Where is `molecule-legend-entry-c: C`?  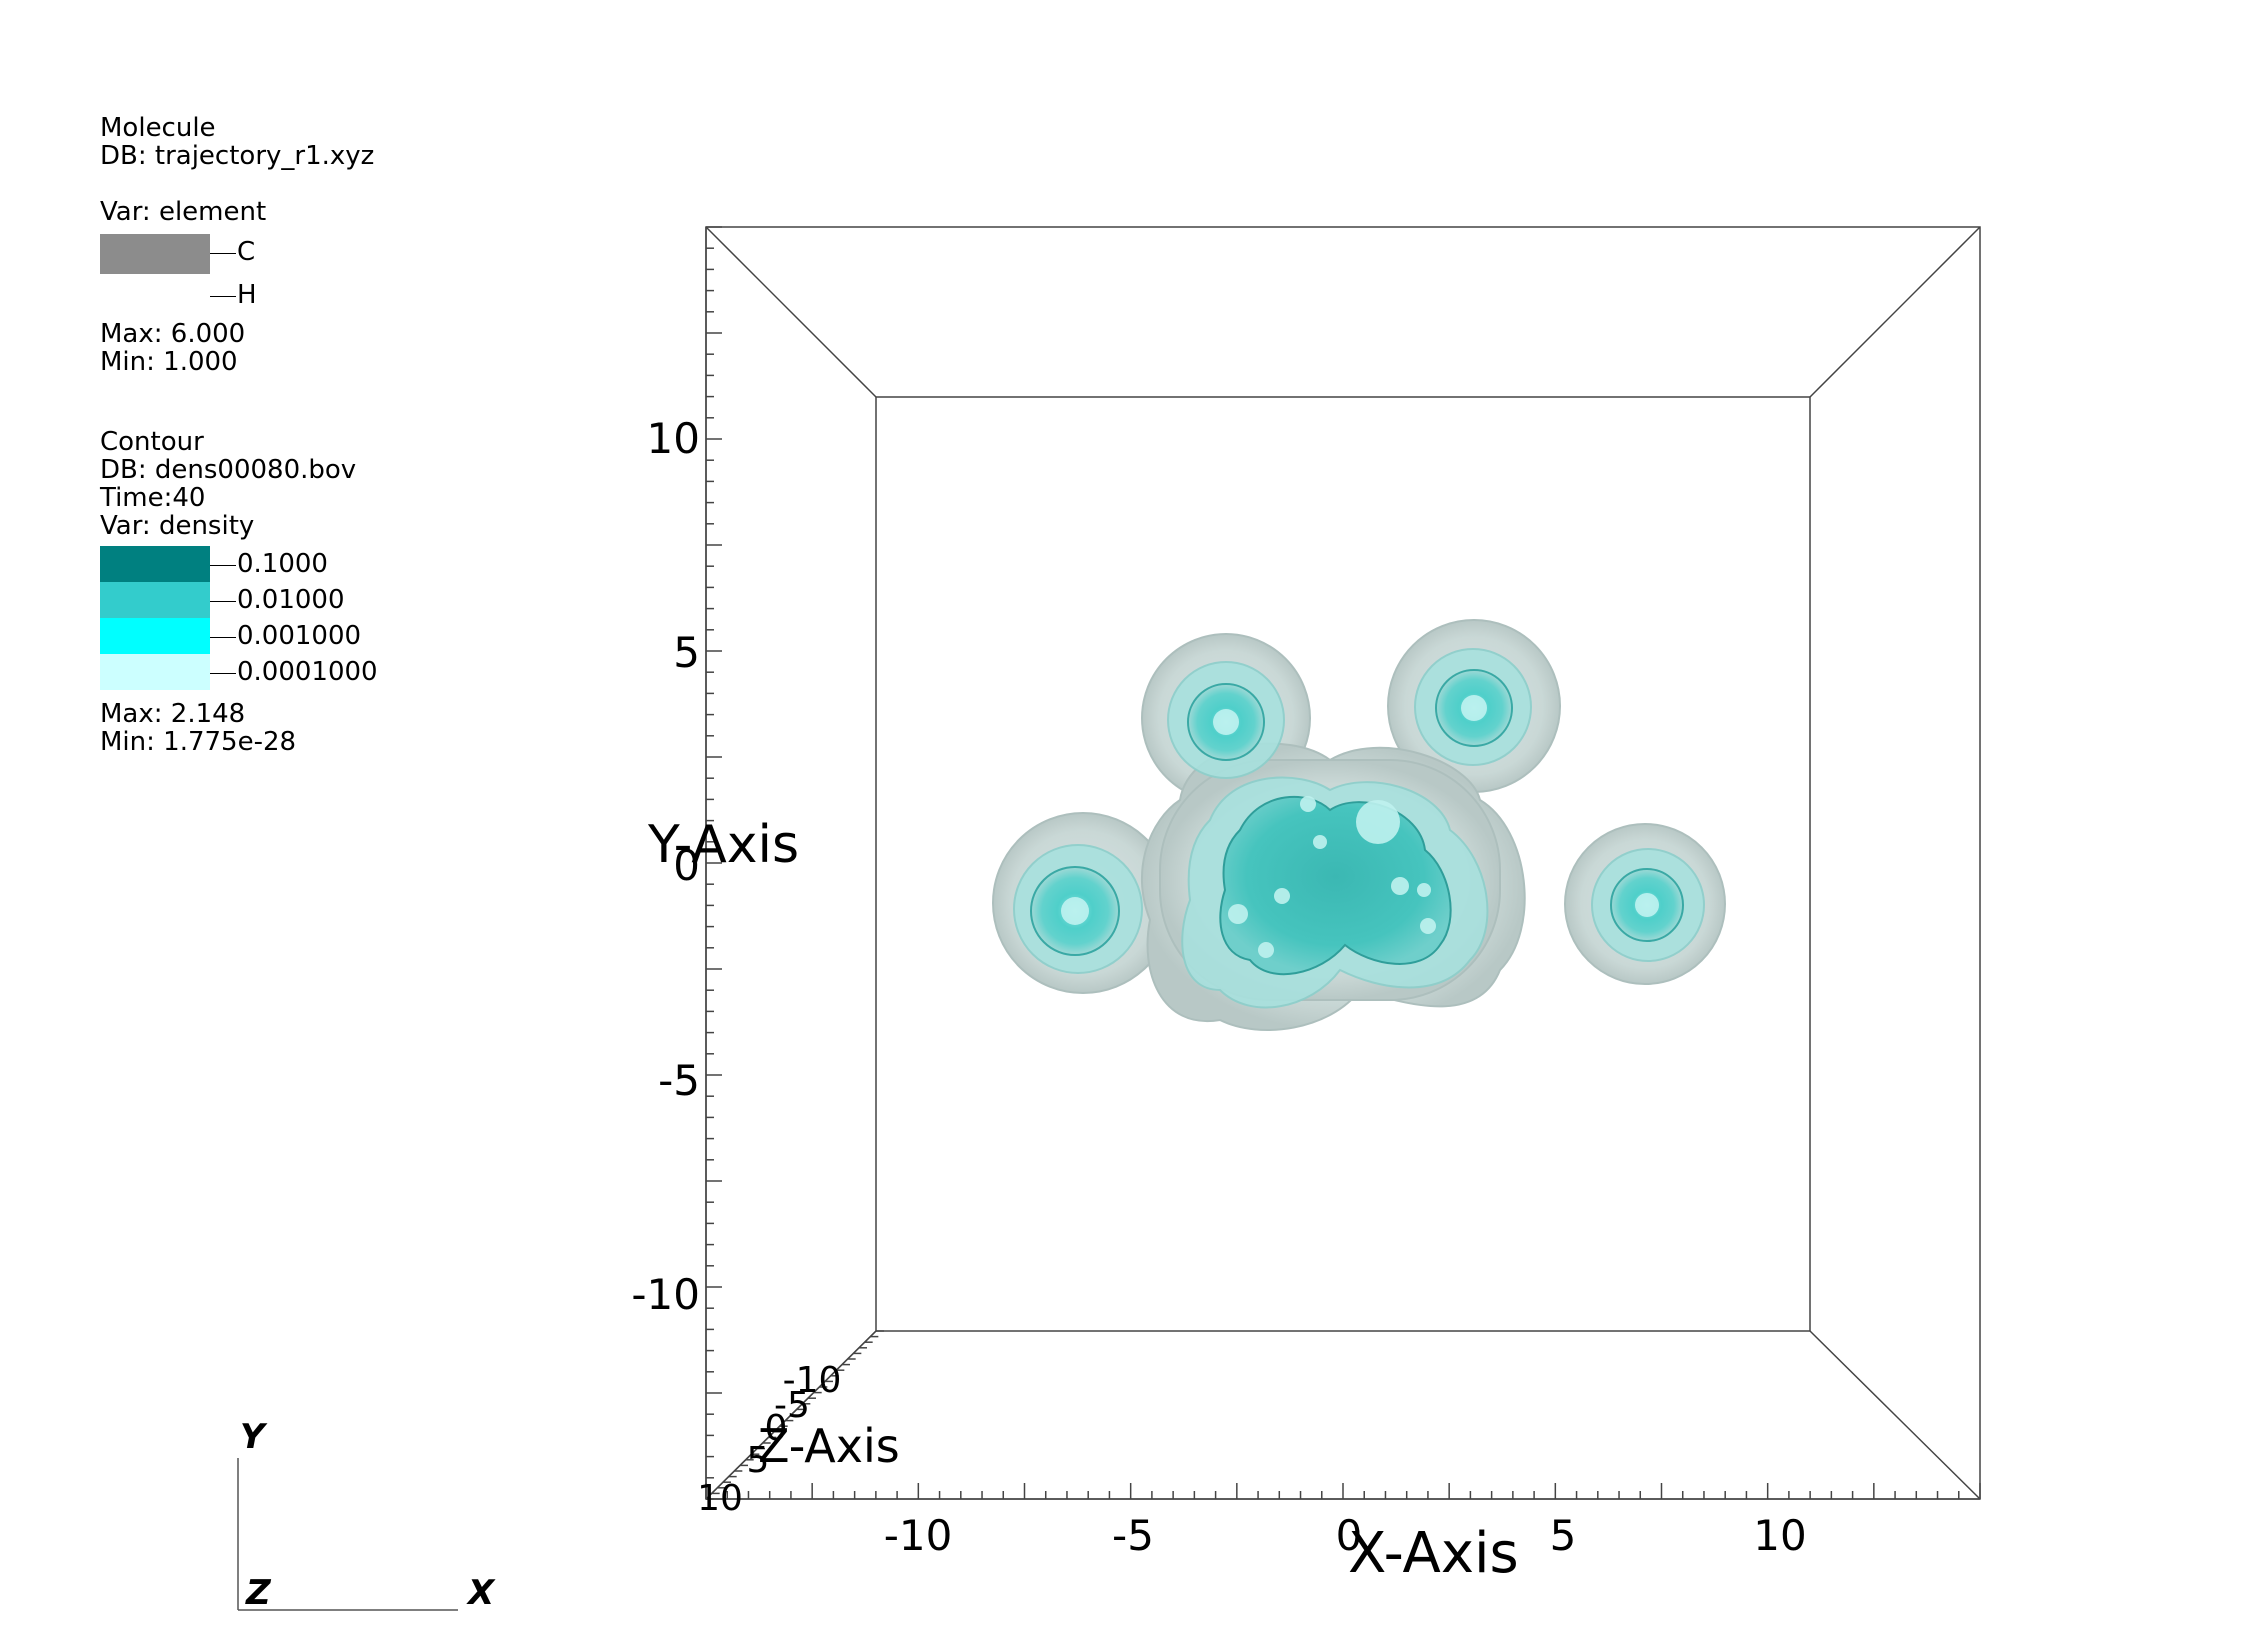 molecule-legend-entry-c: C is located at coordinates (237, 254).